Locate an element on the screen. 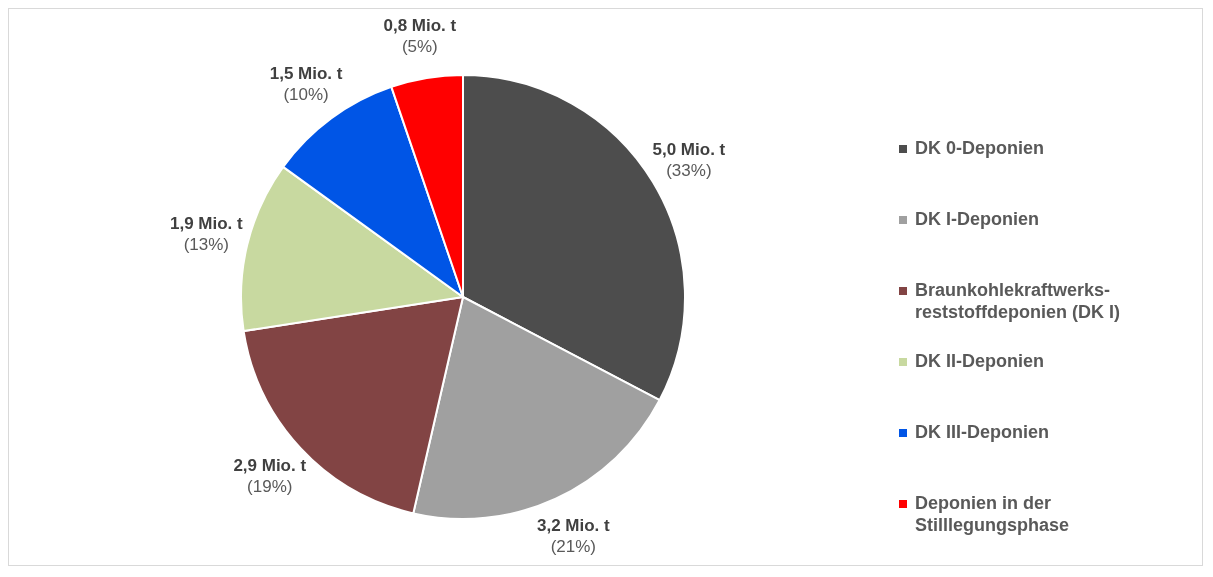 This screenshot has height=577, width=1213. legend-label: DK II-Deponien is located at coordinates (980, 361).